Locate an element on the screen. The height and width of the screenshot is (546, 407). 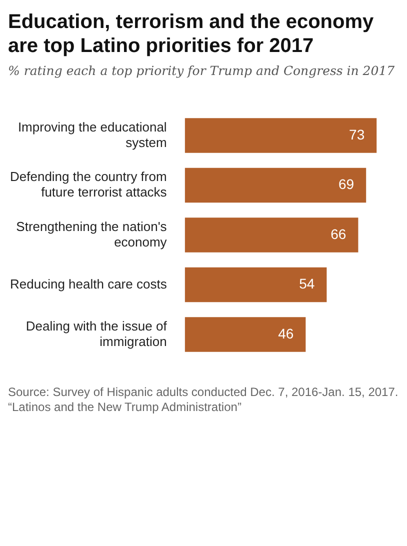
y-tick-label: Dealing with the issue of immigration is located at coordinates (97, 333).